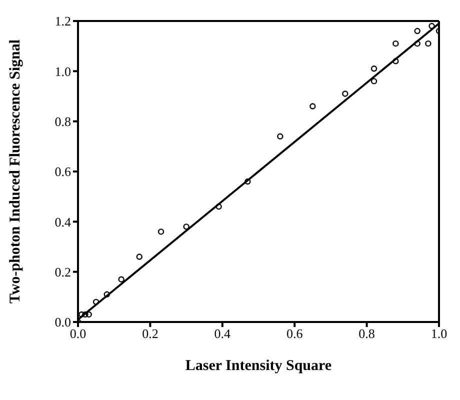  What do you see at coordinates (78, 334) in the screenshot?
I see `x-tick-label: 0.0` at bounding box center [78, 334].